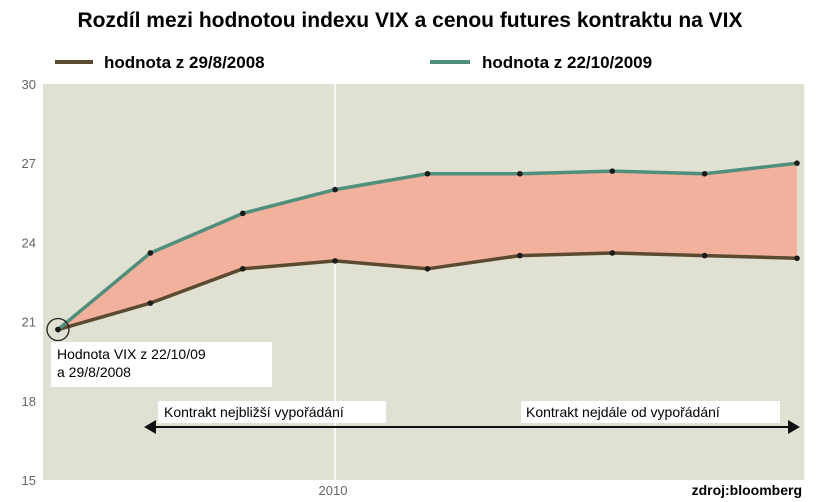 This screenshot has width=819, height=502. I want to click on title-background, so click(409, 20).